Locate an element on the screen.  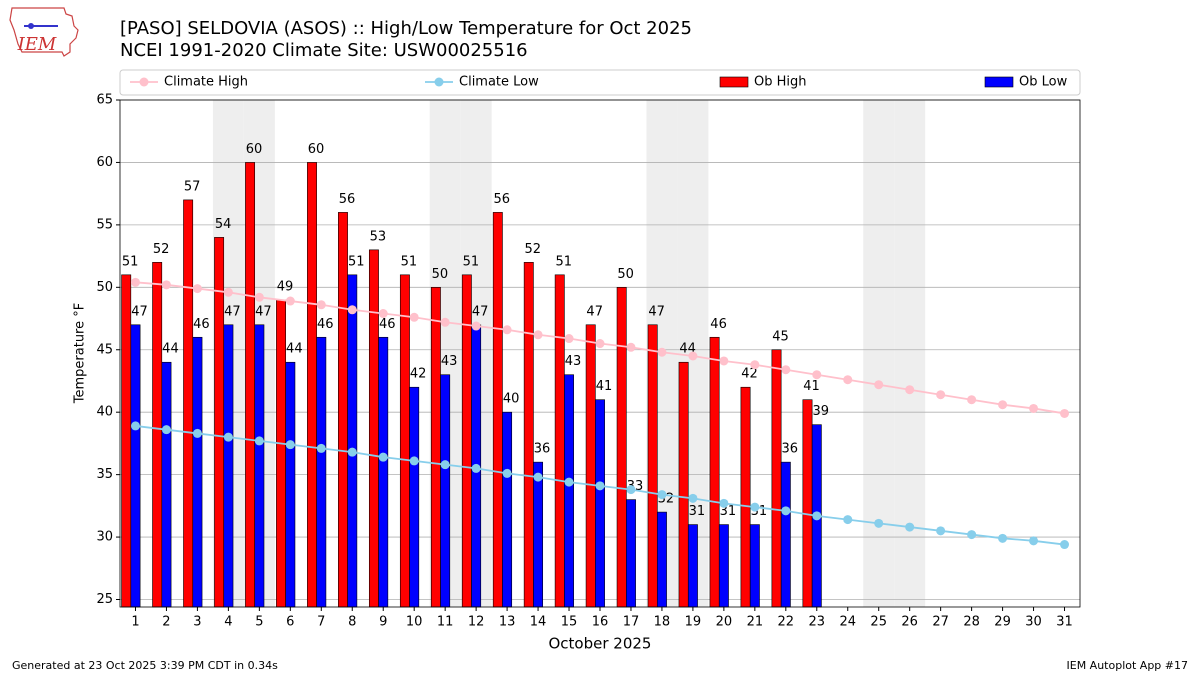
y-tick-label: 35 is located at coordinates (104, 474).